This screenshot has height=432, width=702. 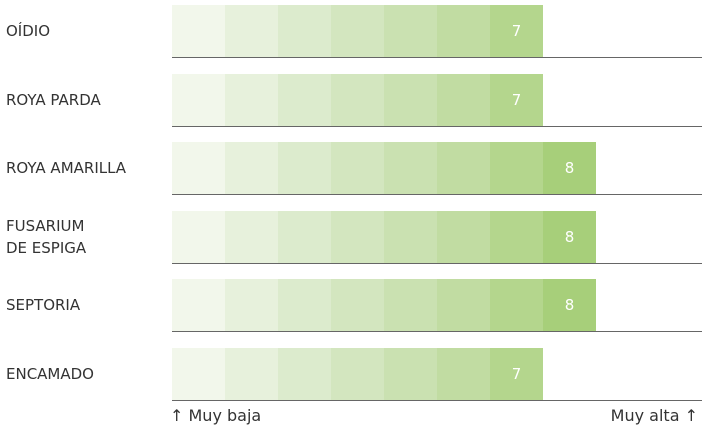 I want to click on category-label: ENCAMADO, so click(x=50, y=374).